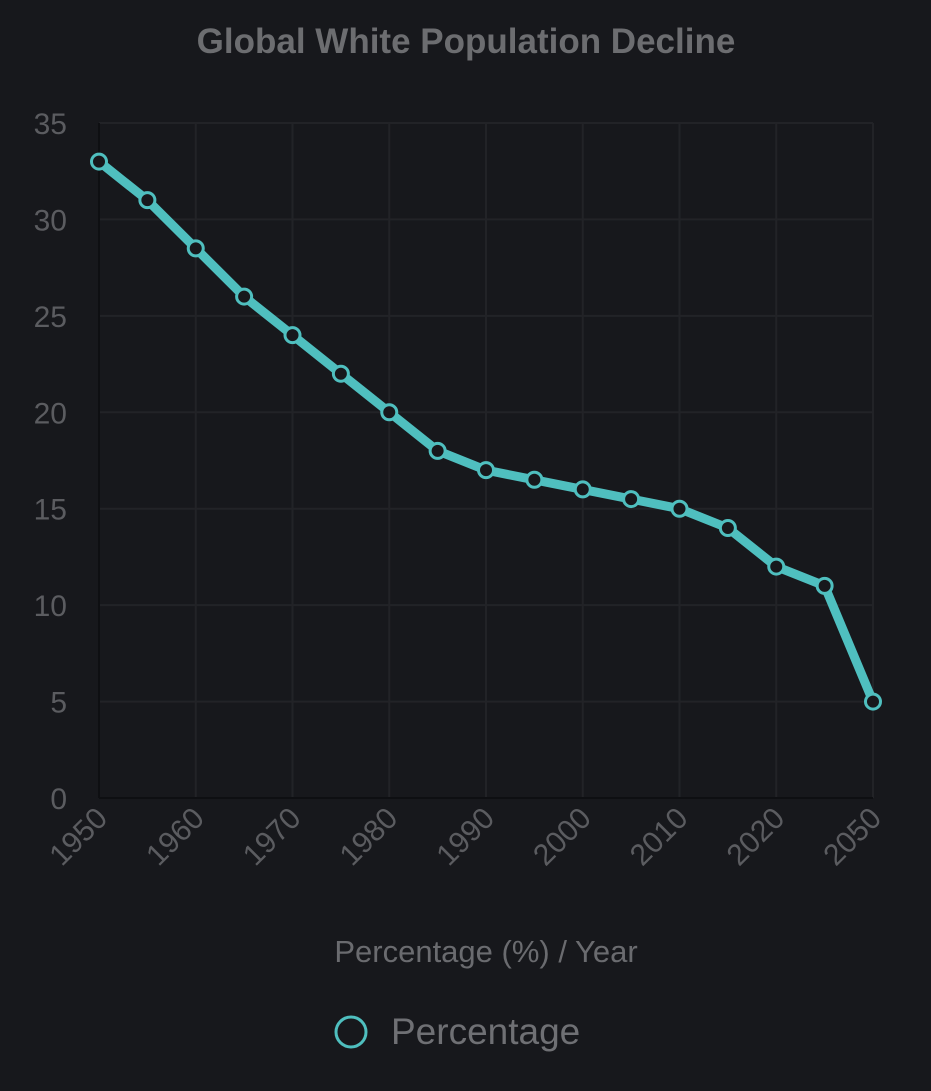 The image size is (931, 1091). Describe the element at coordinates (58, 799) in the screenshot. I see `y-tick-label: 0` at that location.